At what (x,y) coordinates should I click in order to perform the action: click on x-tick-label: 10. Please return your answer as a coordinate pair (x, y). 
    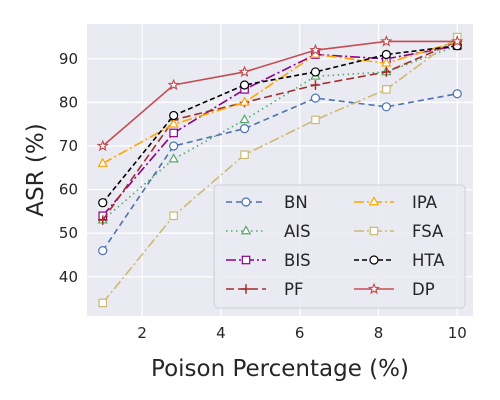
    Looking at the image, I should click on (457, 333).